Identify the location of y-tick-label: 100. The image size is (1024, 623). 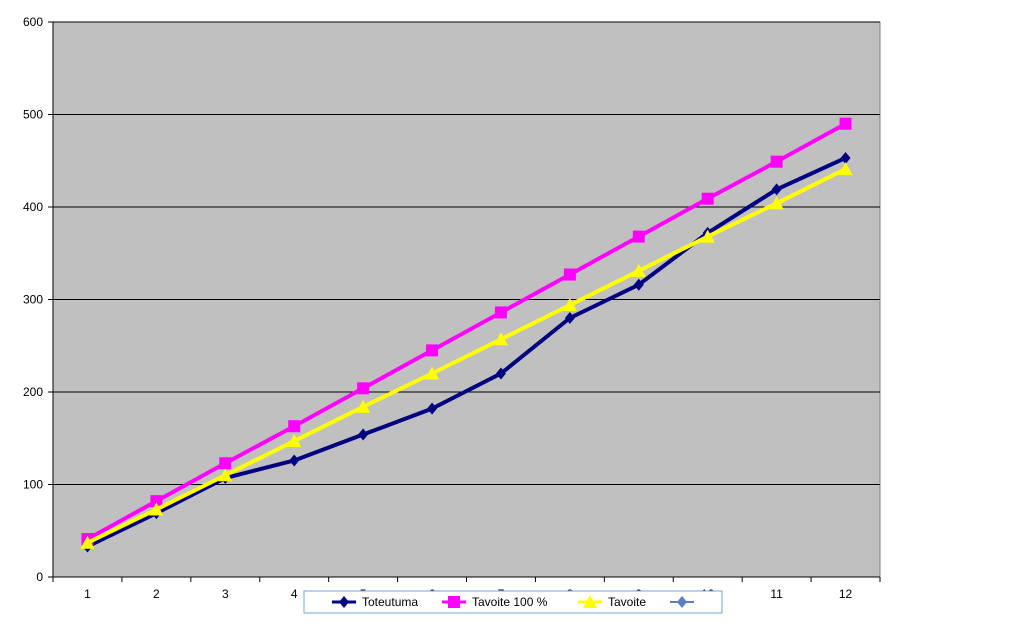
(33, 485).